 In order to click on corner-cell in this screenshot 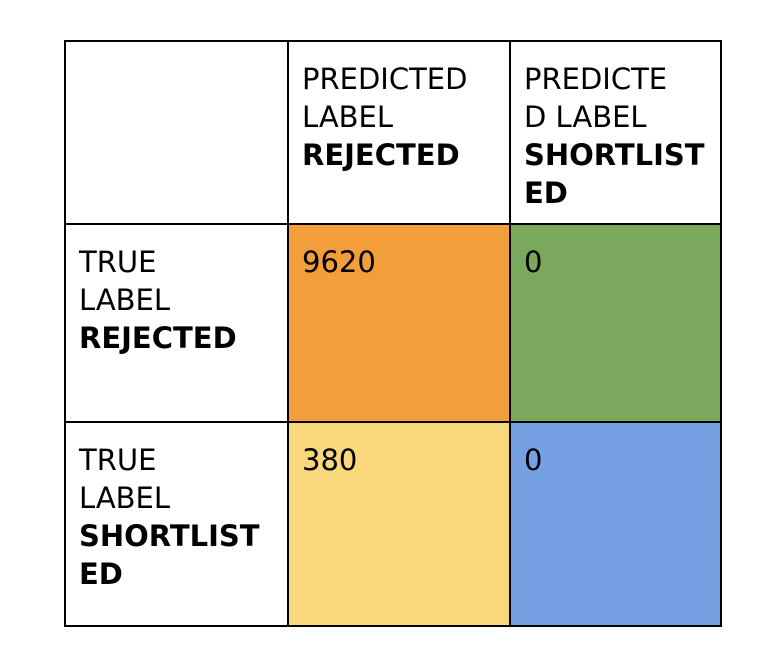, I will do `click(176, 132)`.